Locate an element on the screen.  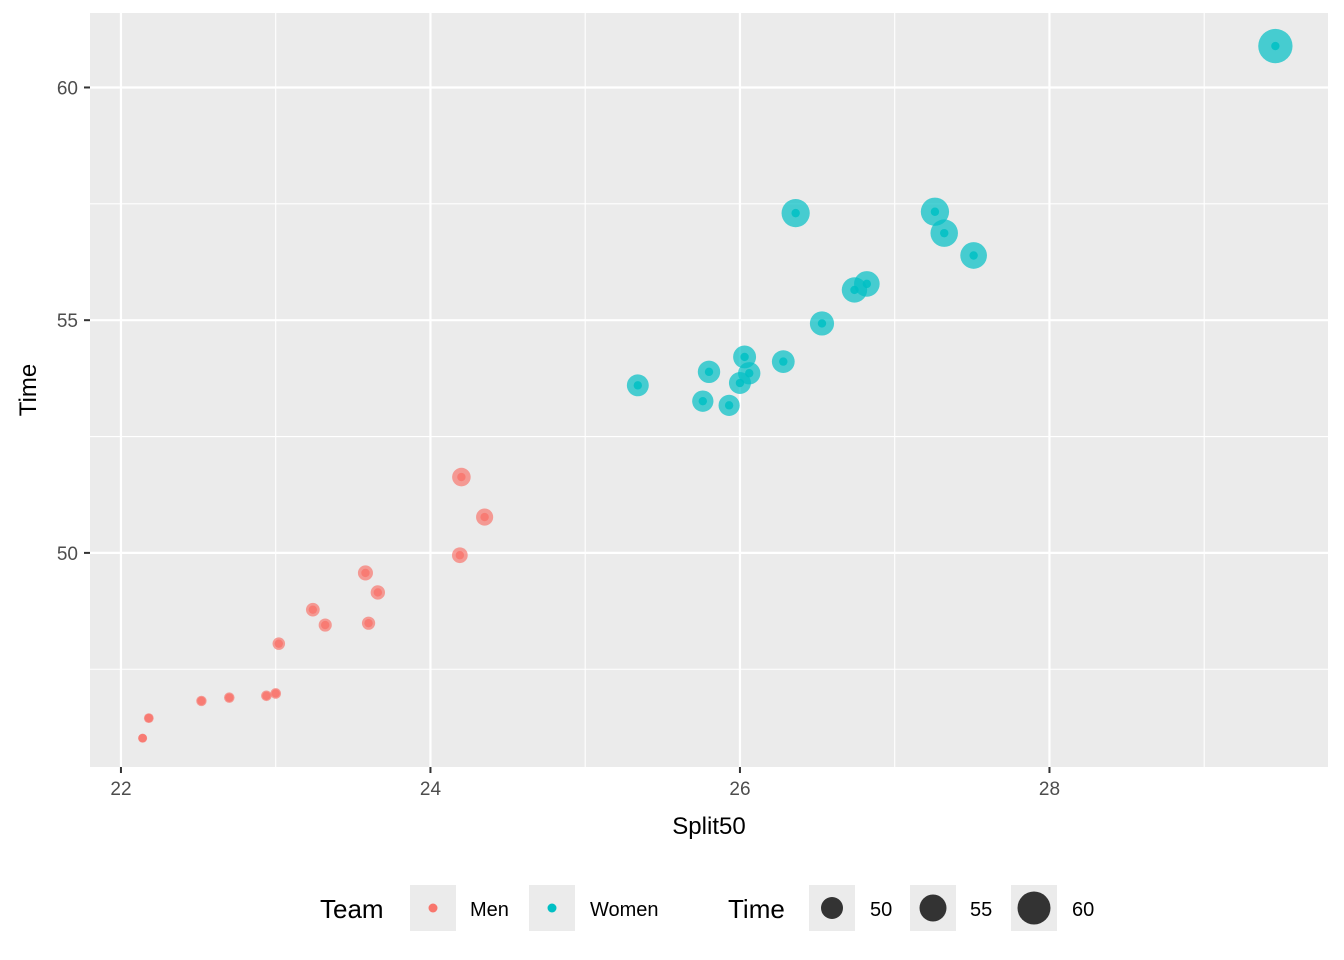
y-tick-label: 50 is located at coordinates (67, 554).